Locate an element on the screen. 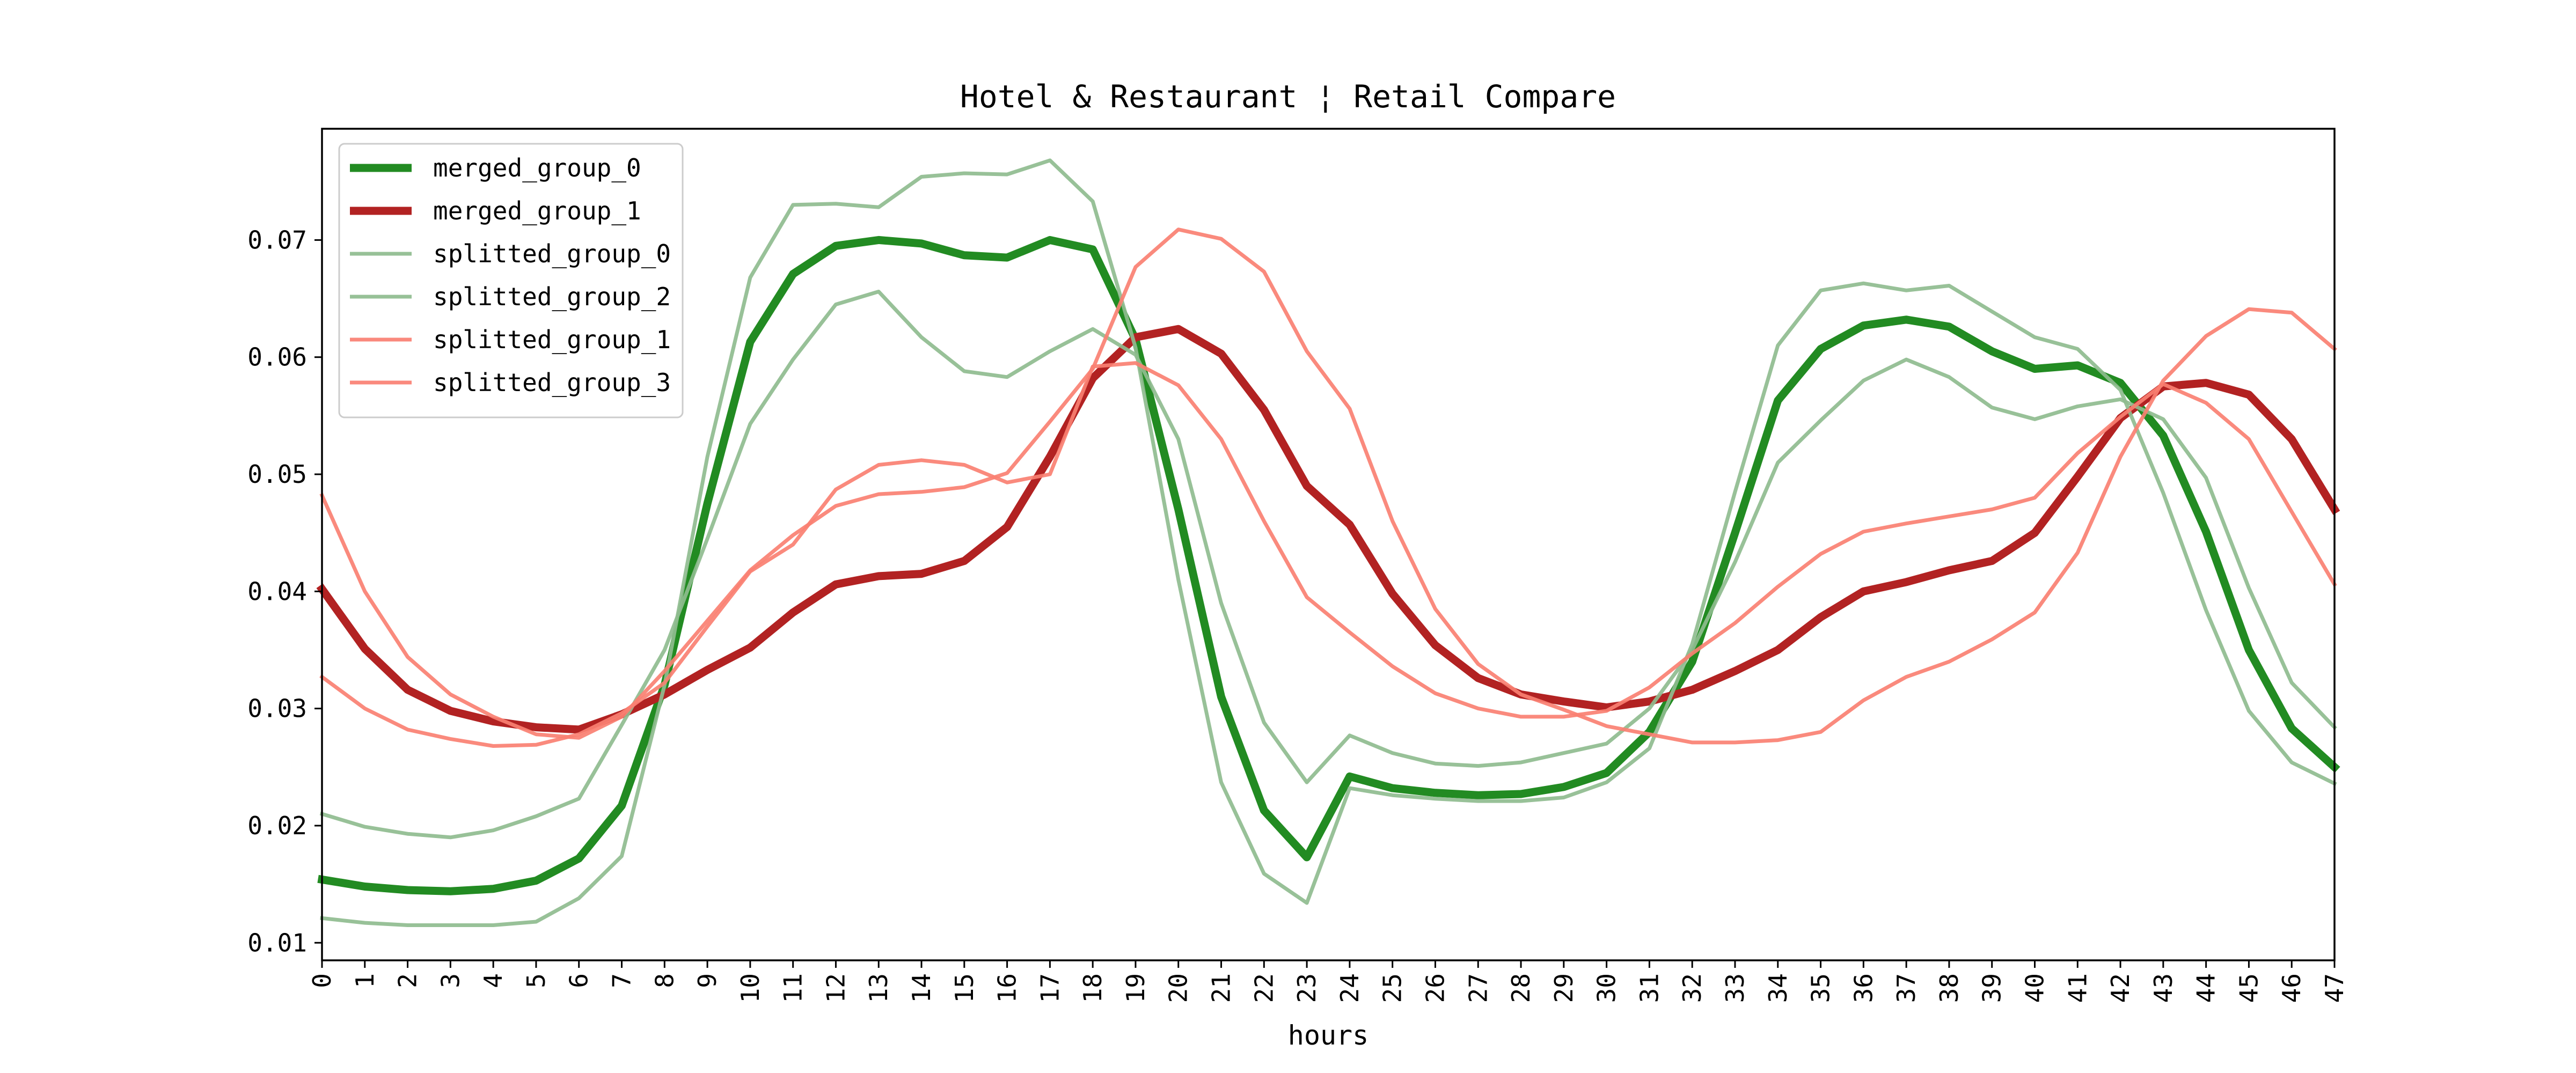 This screenshot has width=2576, height=1073. y-tick-label-0.04: 0.04 is located at coordinates (277, 591).